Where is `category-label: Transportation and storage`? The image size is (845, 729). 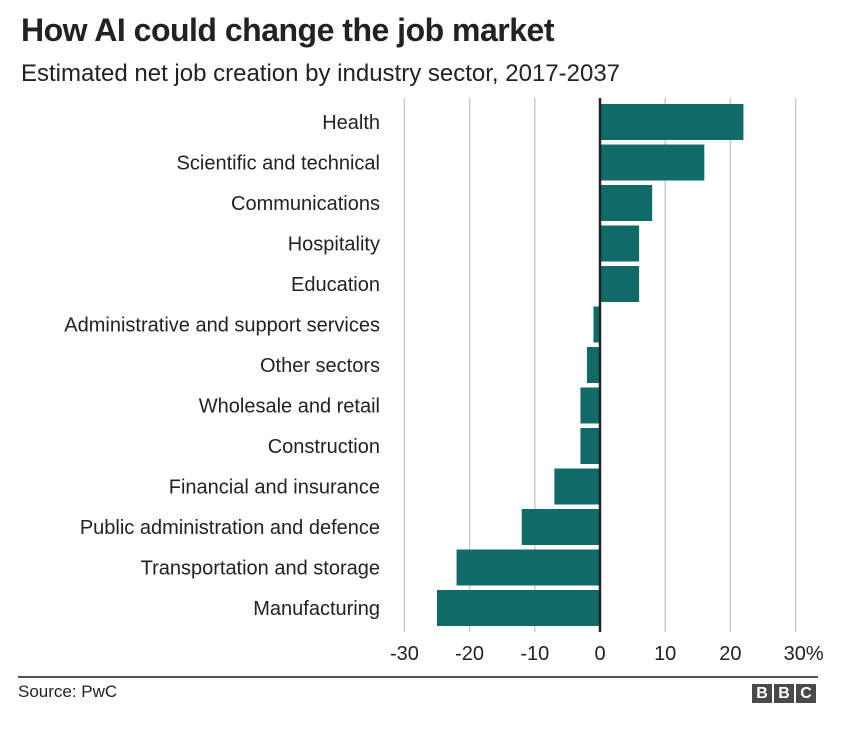
category-label: Transportation and storage is located at coordinates (260, 569).